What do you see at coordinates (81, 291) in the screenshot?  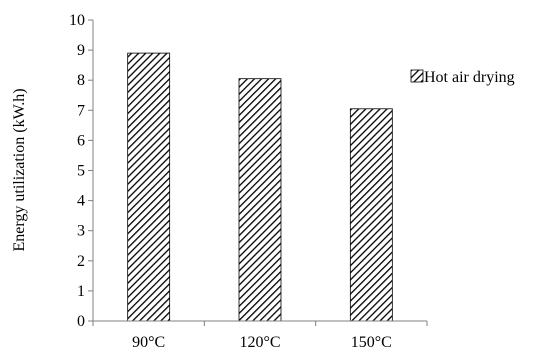 I see `y-tick-label: 1` at bounding box center [81, 291].